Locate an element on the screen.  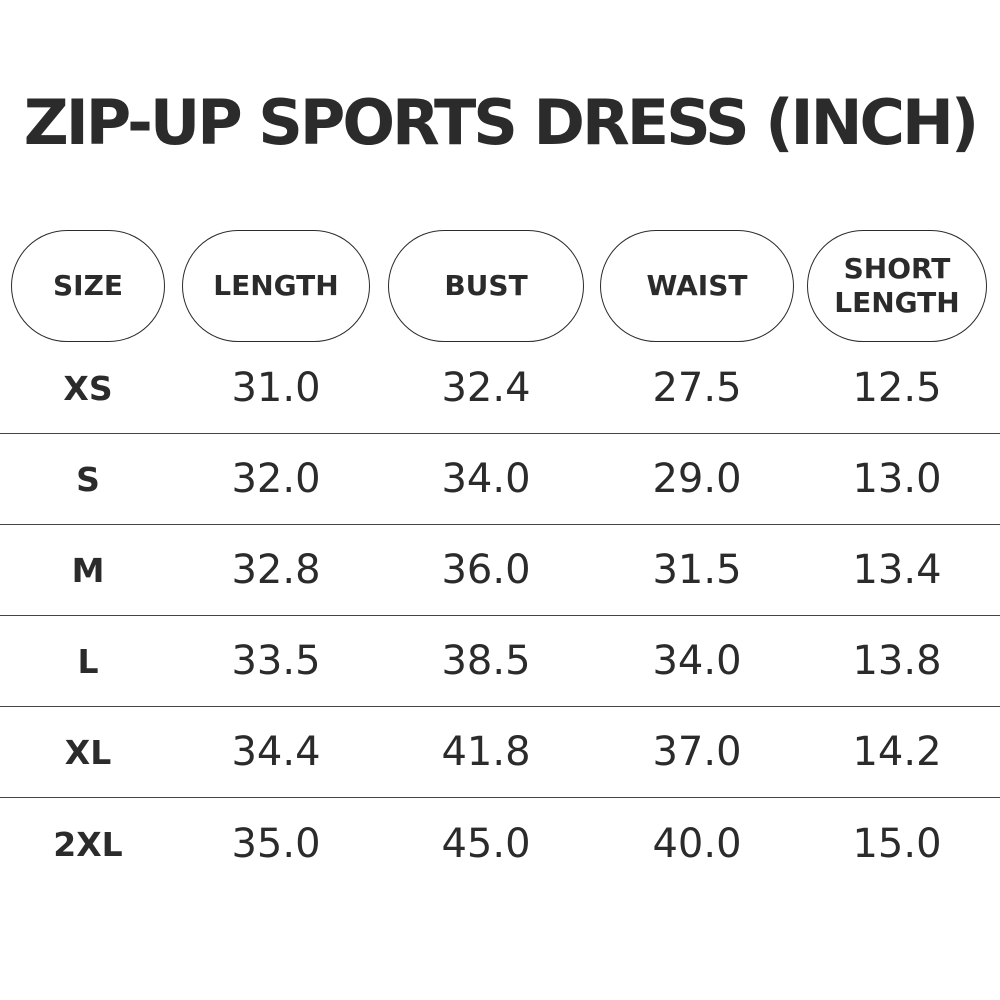
table-row: XS 31.0 32.4 27.5 12.5 is located at coordinates (500, 388).